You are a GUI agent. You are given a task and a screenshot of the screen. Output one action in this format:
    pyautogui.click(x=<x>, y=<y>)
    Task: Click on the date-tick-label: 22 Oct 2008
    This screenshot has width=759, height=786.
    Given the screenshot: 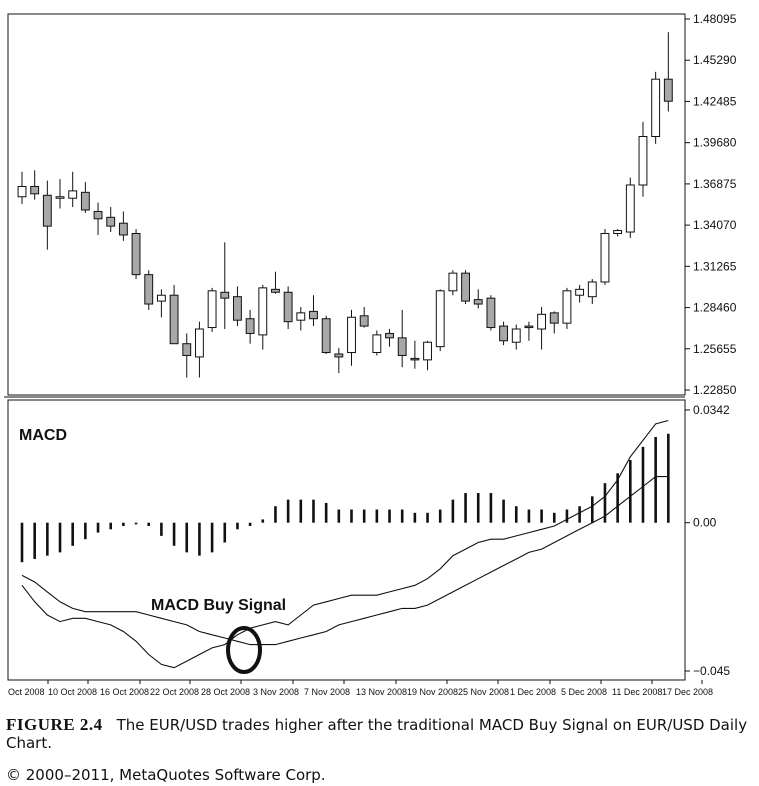 What is the action you would take?
    pyautogui.click(x=174, y=692)
    